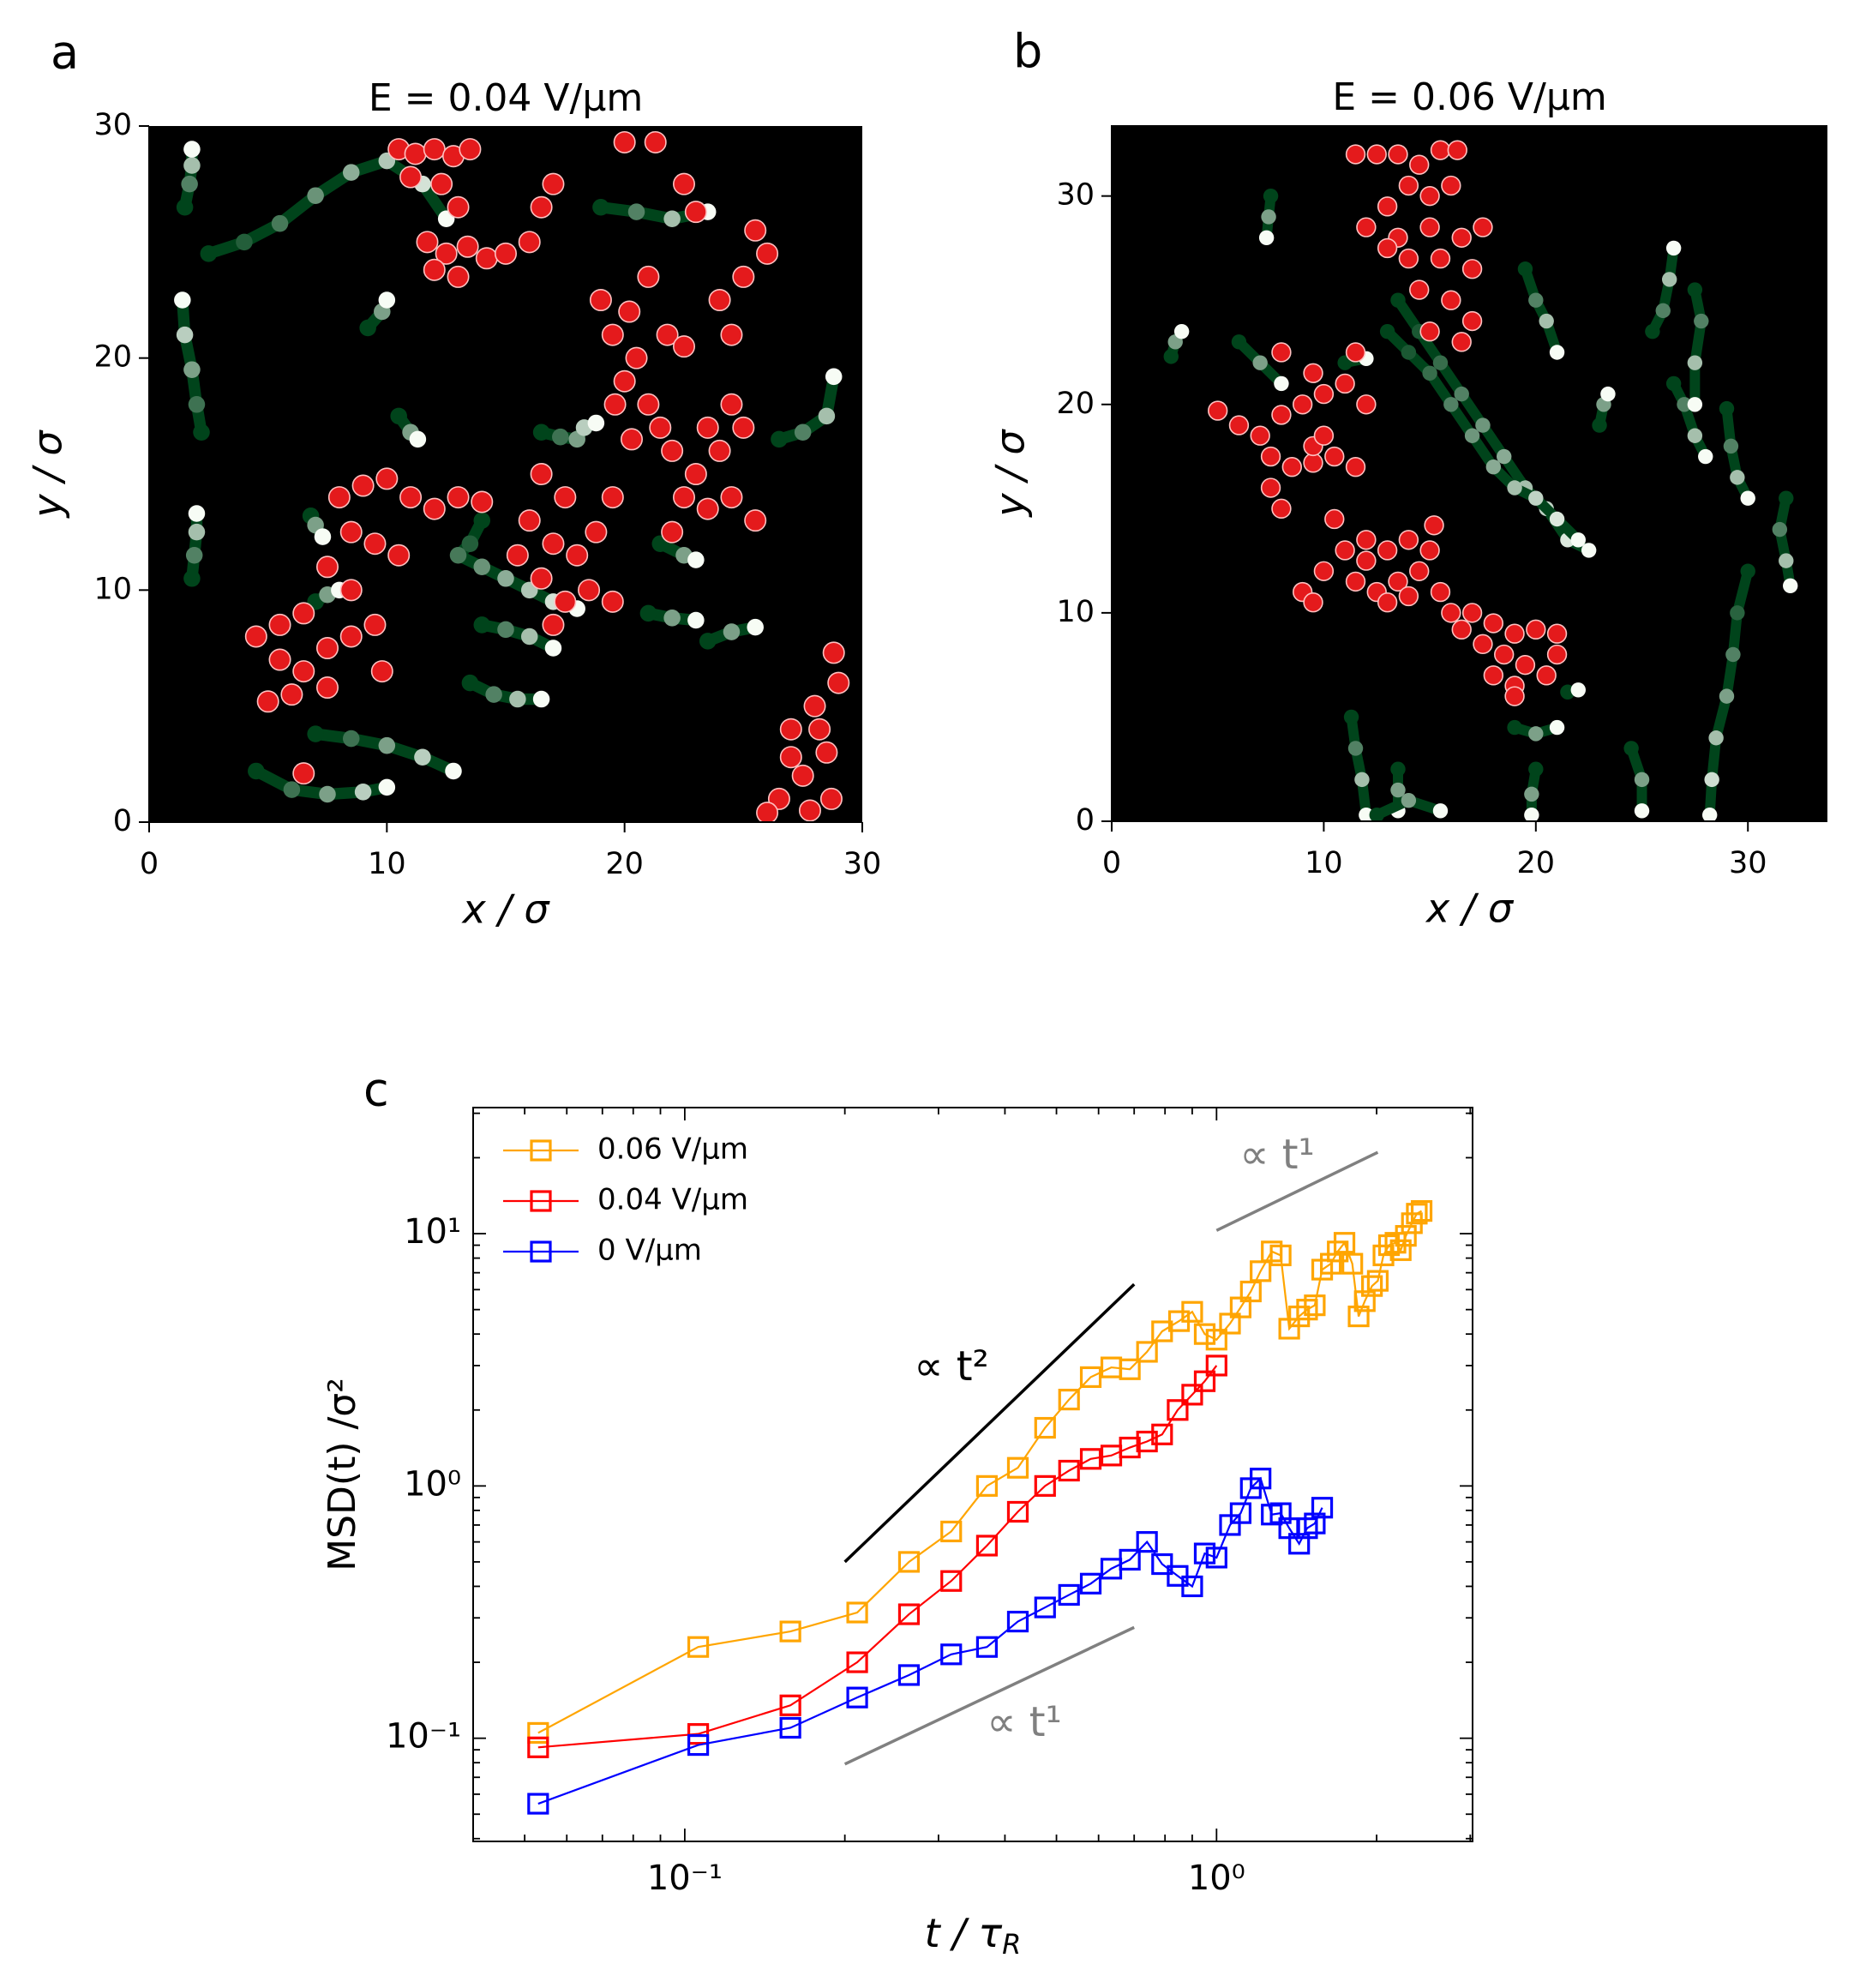  Describe the element at coordinates (505, 909) in the screenshot. I see `x-axis-label: x / σ` at that location.